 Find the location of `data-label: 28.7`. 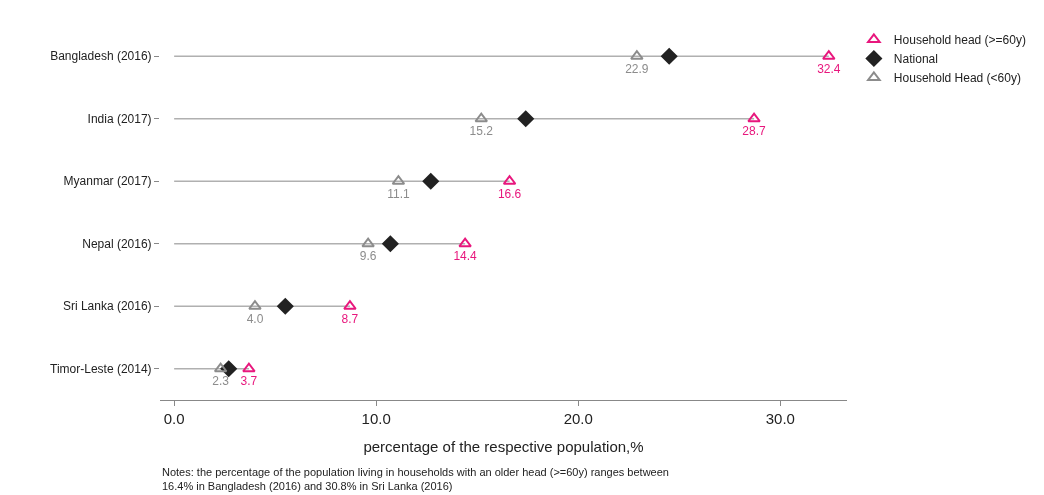

data-label: 28.7 is located at coordinates (754, 131).